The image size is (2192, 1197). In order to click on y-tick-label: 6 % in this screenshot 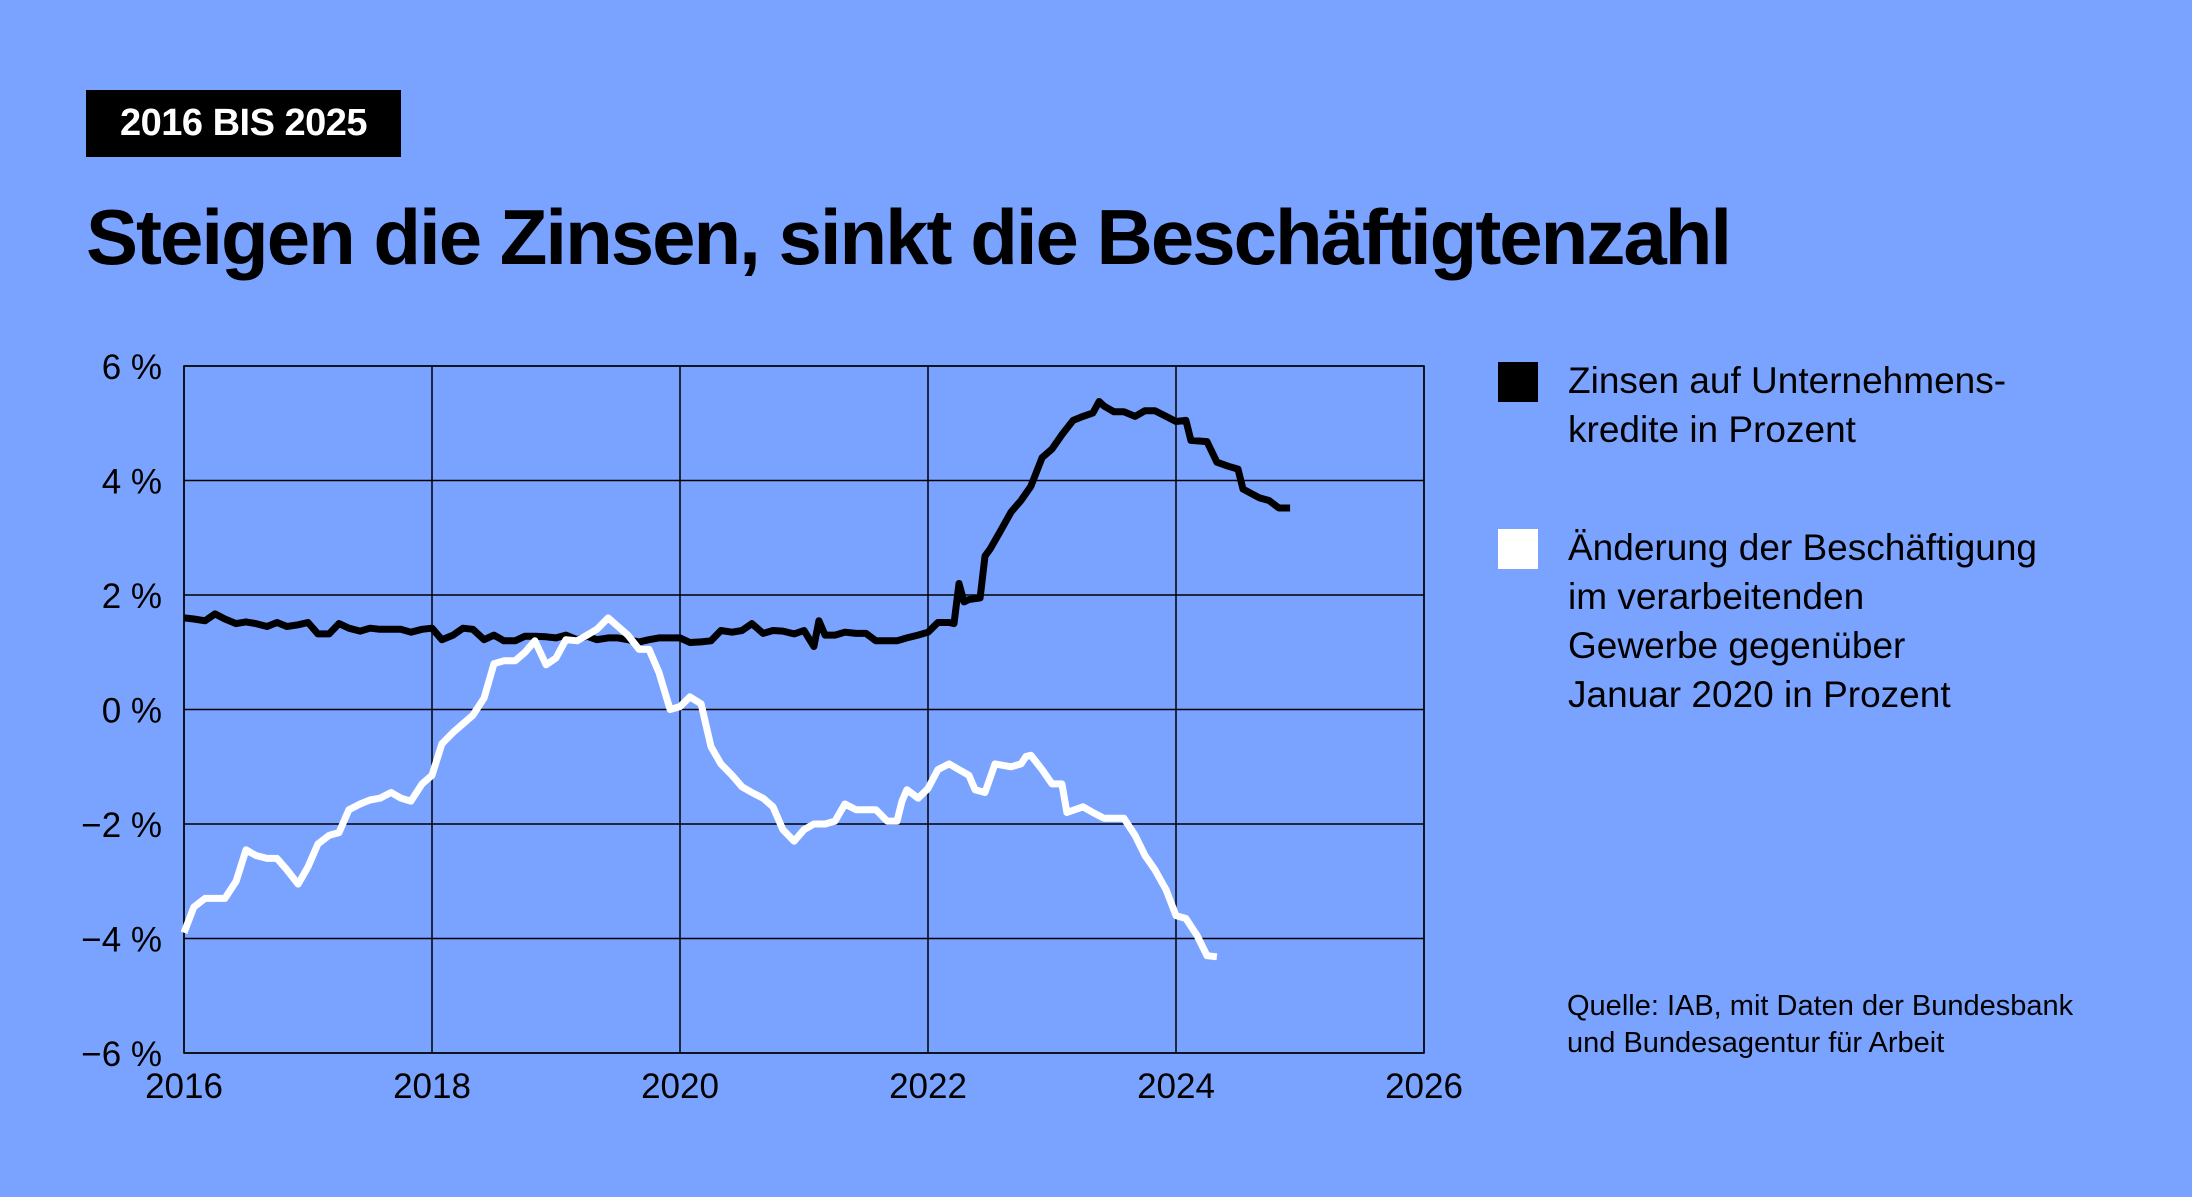, I will do `click(132, 367)`.